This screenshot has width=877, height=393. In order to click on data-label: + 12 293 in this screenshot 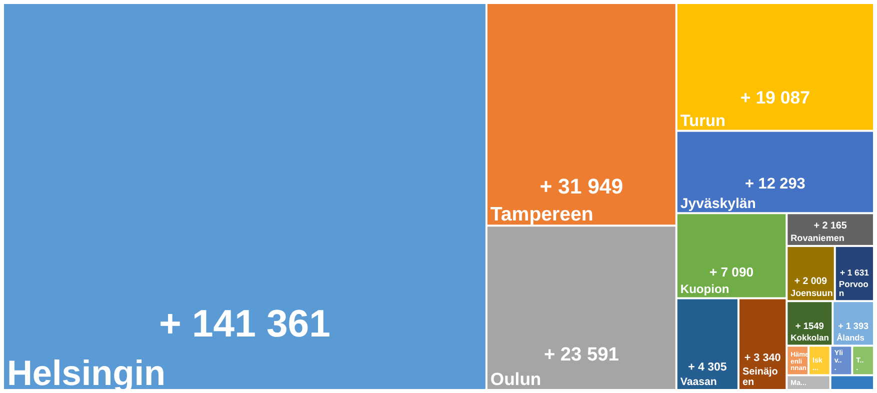, I will do `click(775, 184)`.